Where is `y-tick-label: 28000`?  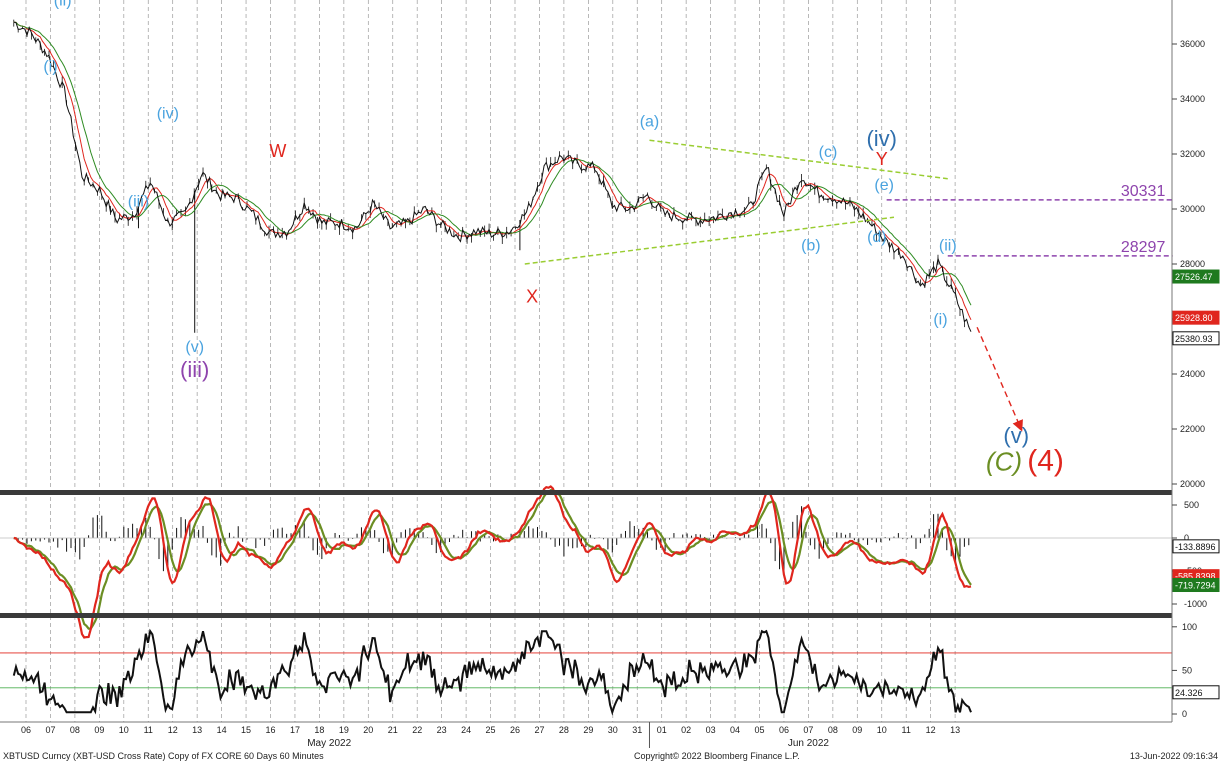
y-tick-label: 28000 is located at coordinates (1192, 264).